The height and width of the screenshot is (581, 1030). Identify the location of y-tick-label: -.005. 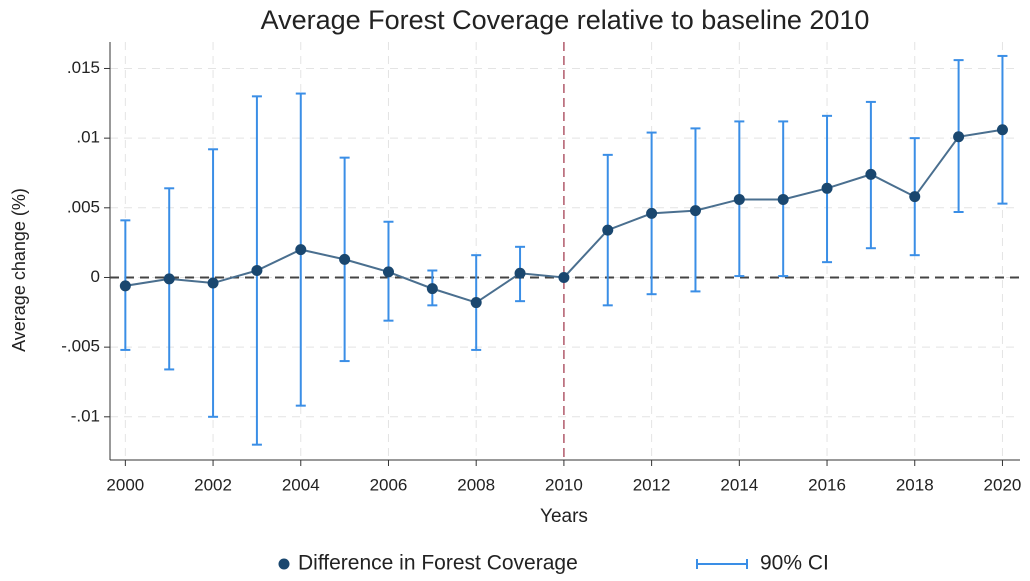
(80, 346).